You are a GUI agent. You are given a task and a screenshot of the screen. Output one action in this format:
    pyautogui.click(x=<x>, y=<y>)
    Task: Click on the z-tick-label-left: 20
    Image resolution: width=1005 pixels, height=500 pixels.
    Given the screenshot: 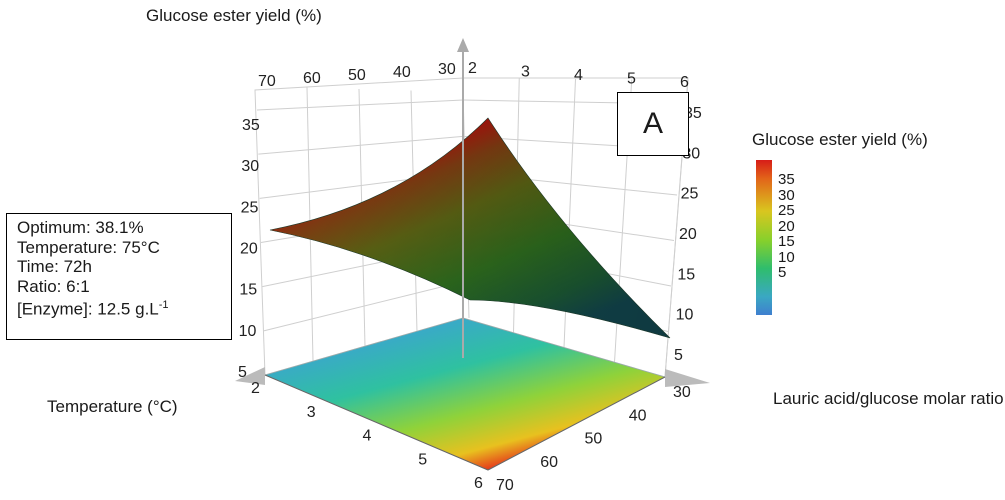 What is the action you would take?
    pyautogui.click(x=249, y=249)
    